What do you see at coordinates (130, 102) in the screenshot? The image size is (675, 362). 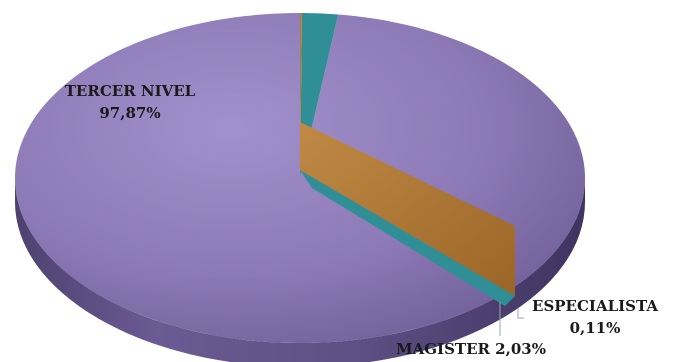 I see `pie-label-tercer-nivel: TERCER NIVEL 97,87%` at bounding box center [130, 102].